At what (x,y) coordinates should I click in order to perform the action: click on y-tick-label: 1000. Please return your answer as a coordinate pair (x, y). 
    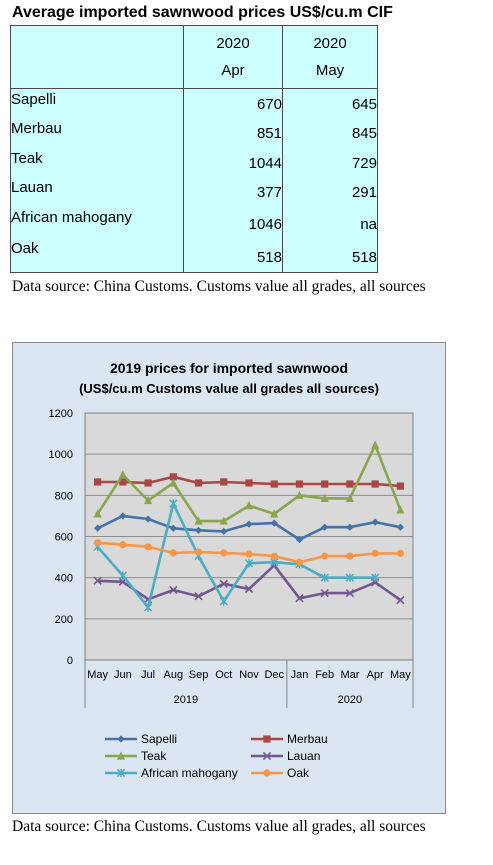
    Looking at the image, I should click on (61, 455).